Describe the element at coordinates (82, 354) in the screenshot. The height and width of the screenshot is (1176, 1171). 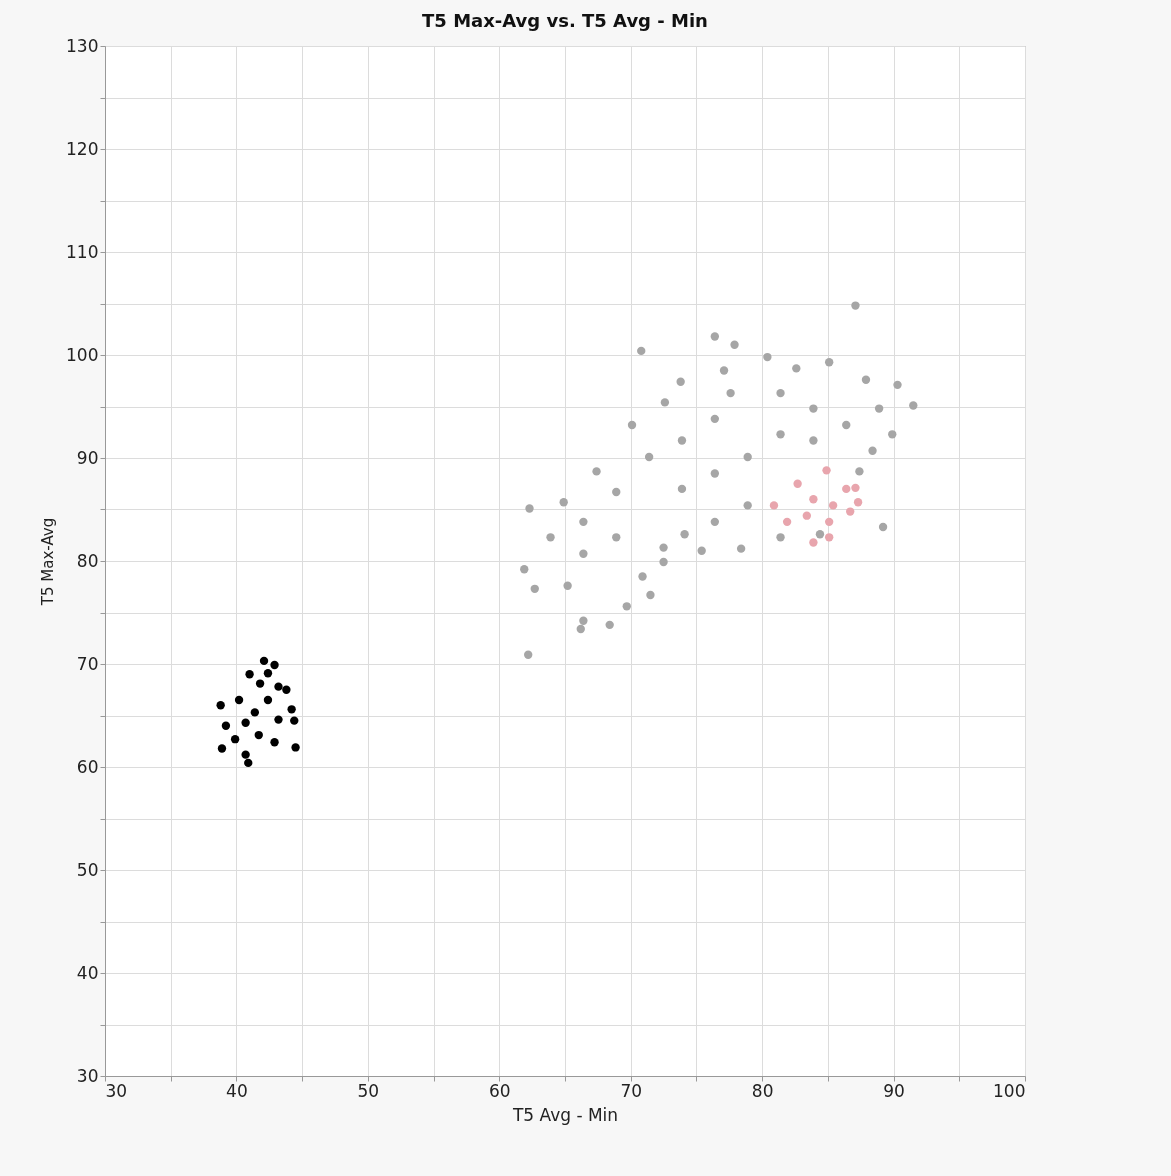
I see `y-tick-label: 100` at that location.